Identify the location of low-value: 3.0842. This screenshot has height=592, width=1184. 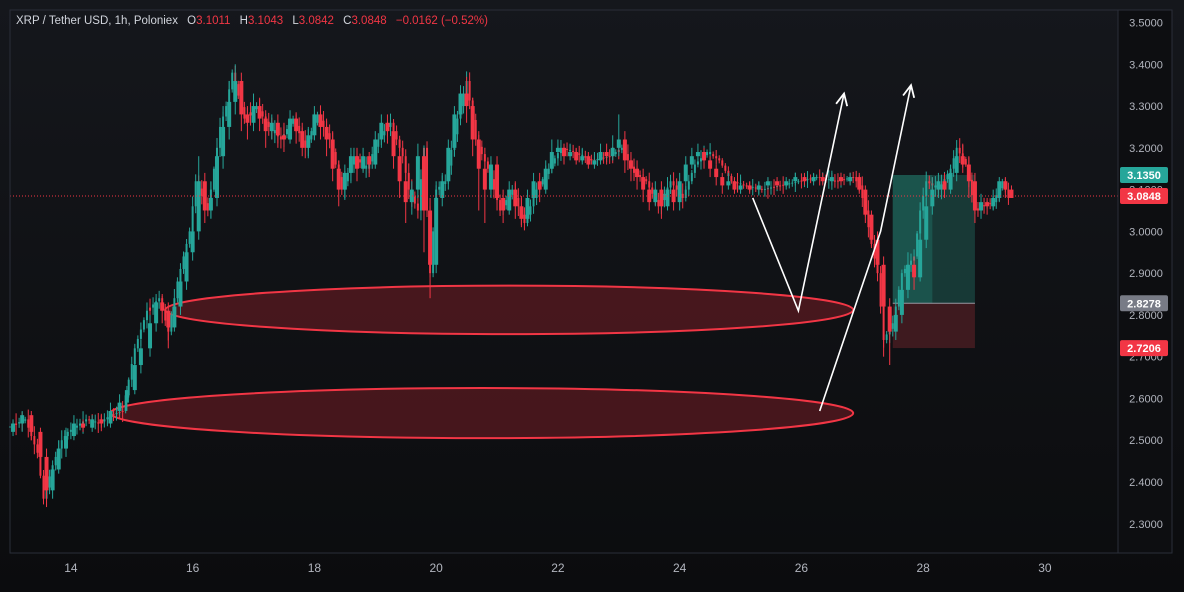
(316, 21).